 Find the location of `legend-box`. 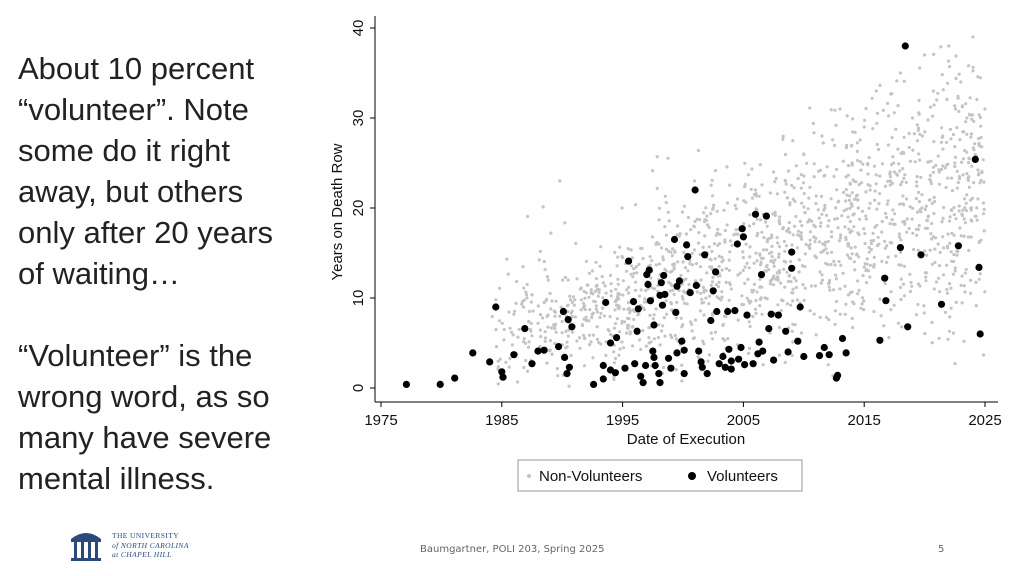

legend-box is located at coordinates (660, 475).